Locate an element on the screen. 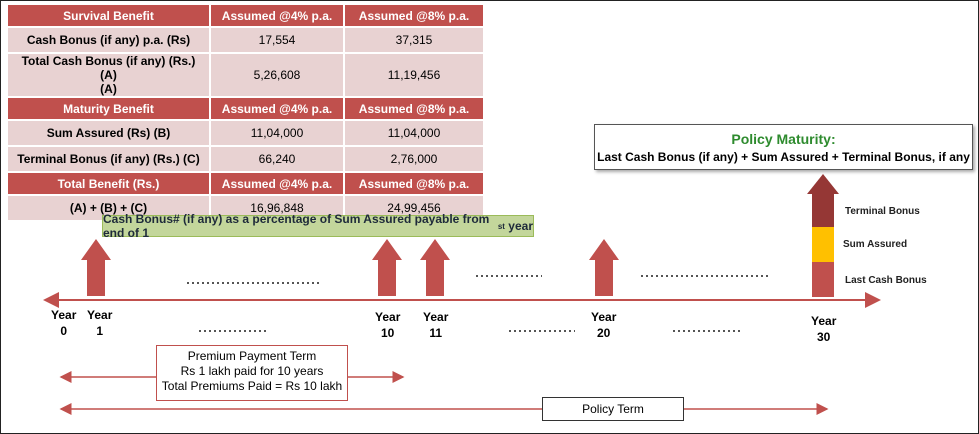 Image resolution: width=979 pixels, height=434 pixels. policy-term-label: Policy Term is located at coordinates (613, 409).